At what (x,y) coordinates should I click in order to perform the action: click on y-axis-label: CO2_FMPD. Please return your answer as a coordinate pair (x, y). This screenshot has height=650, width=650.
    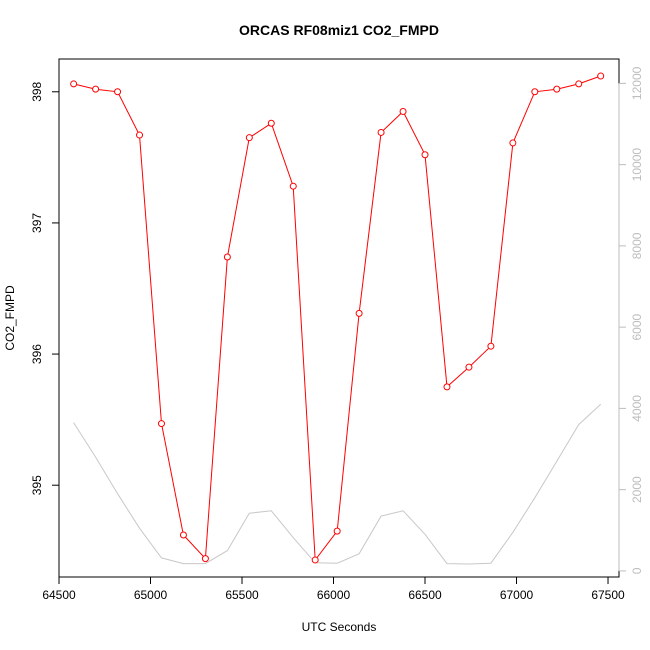
    Looking at the image, I should click on (10, 318).